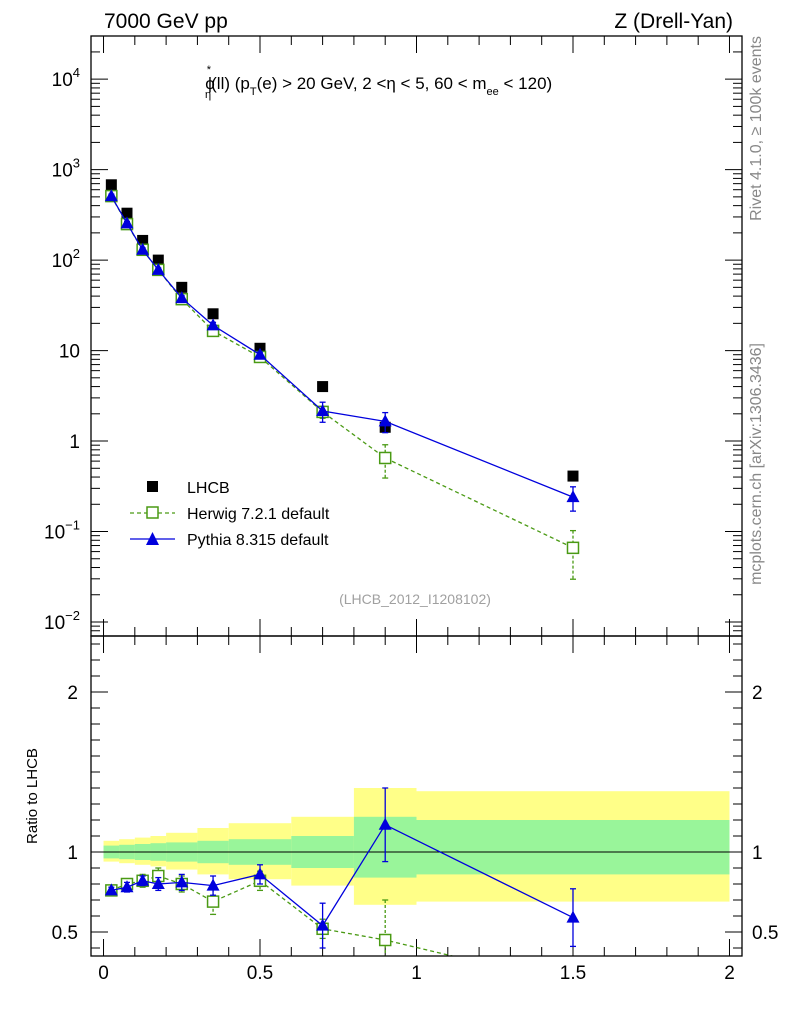  I want to click on legend-label-pythia: Pythia 8.315 default, so click(258, 540).